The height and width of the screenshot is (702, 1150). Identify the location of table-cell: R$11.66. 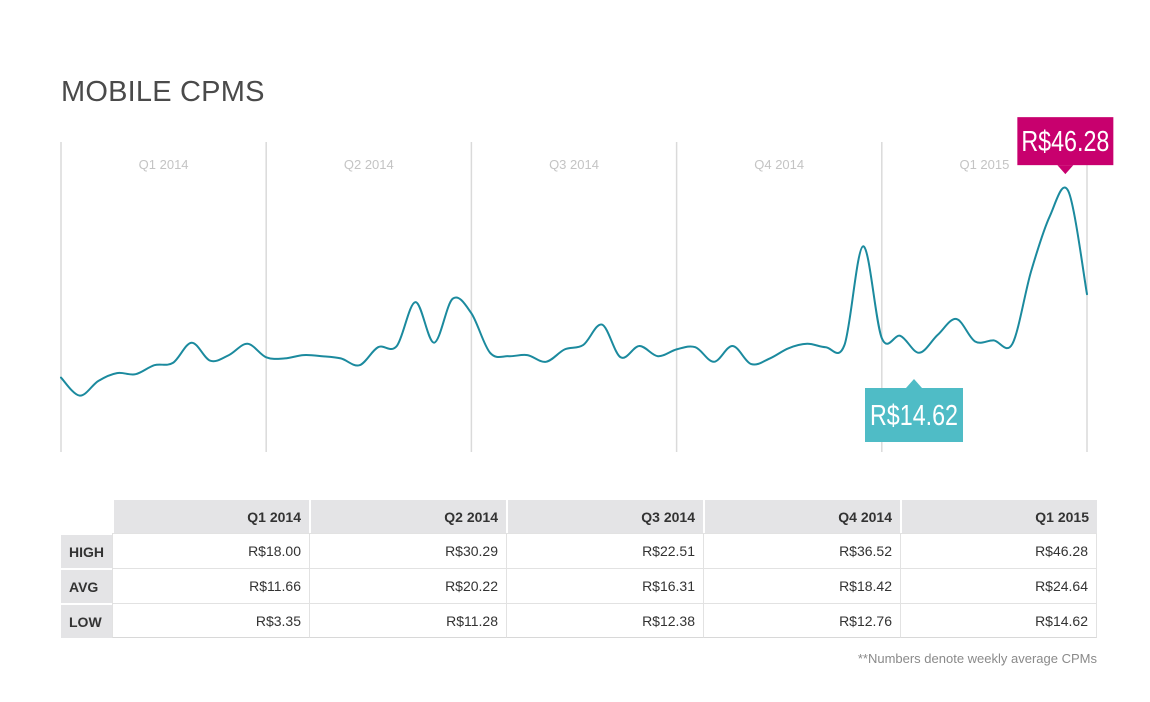
(210, 585).